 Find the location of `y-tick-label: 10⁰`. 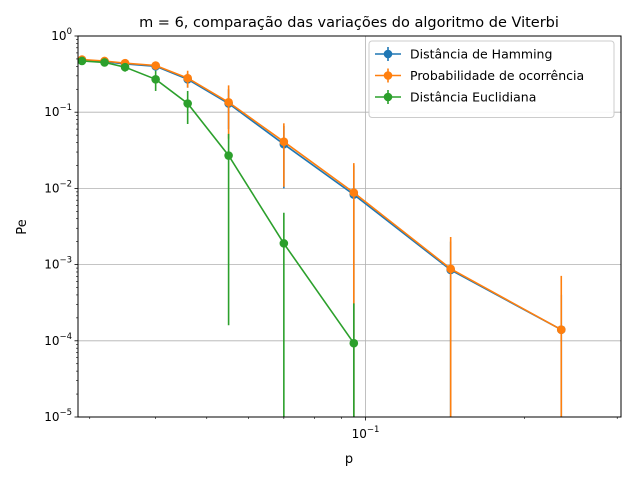

y-tick-label: 10⁰ is located at coordinates (61, 35).